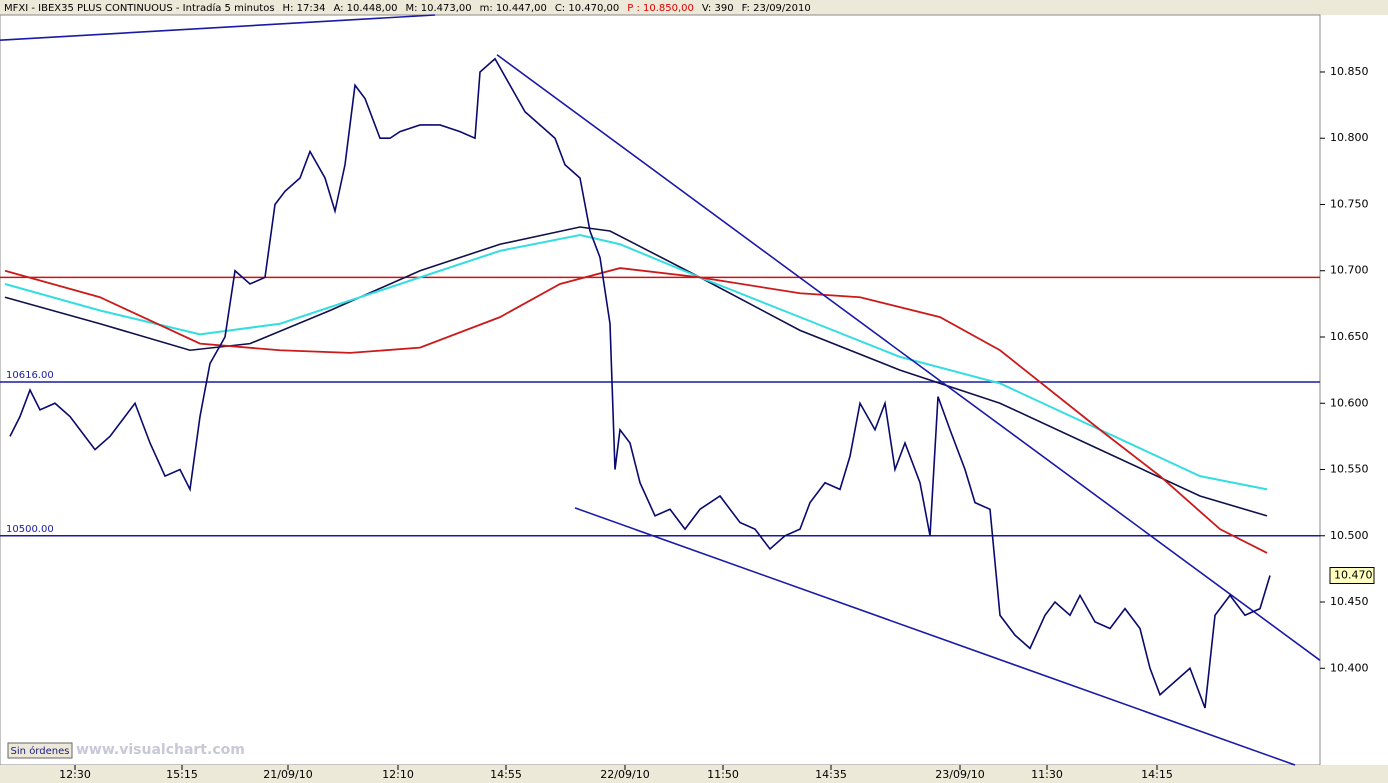 Image resolution: width=1388 pixels, height=783 pixels. I want to click on x-tick-label: 15:15, so click(182, 774).